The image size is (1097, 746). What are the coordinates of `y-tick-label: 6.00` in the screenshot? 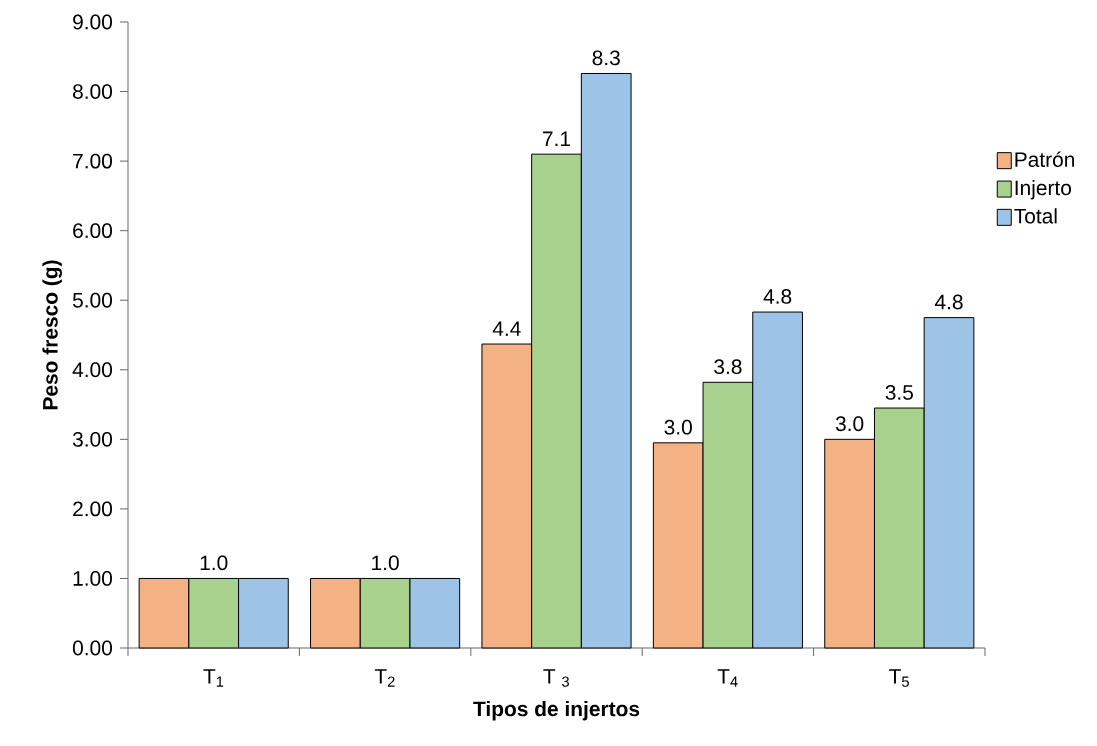 It's located at (92, 231).